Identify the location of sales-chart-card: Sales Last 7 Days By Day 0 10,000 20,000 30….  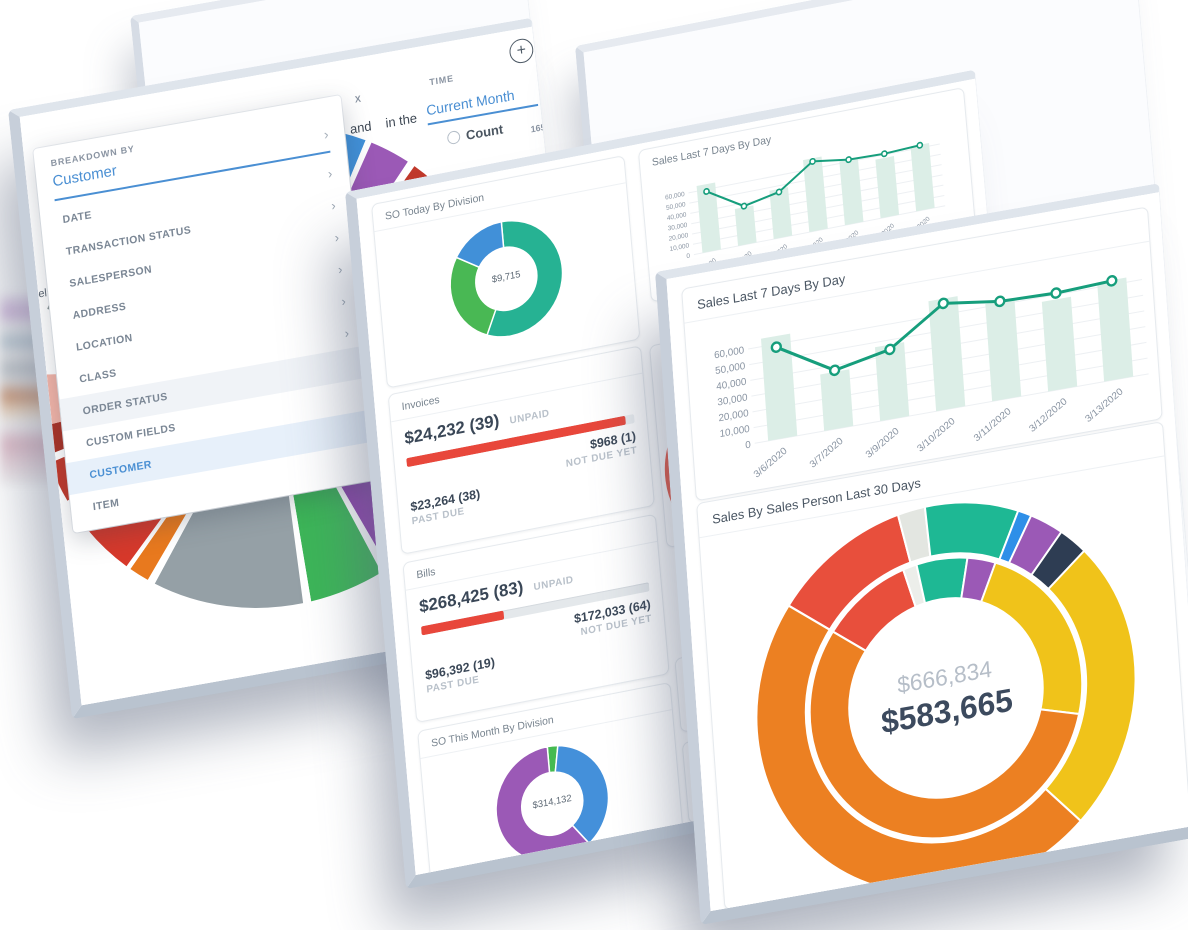
(922, 354).